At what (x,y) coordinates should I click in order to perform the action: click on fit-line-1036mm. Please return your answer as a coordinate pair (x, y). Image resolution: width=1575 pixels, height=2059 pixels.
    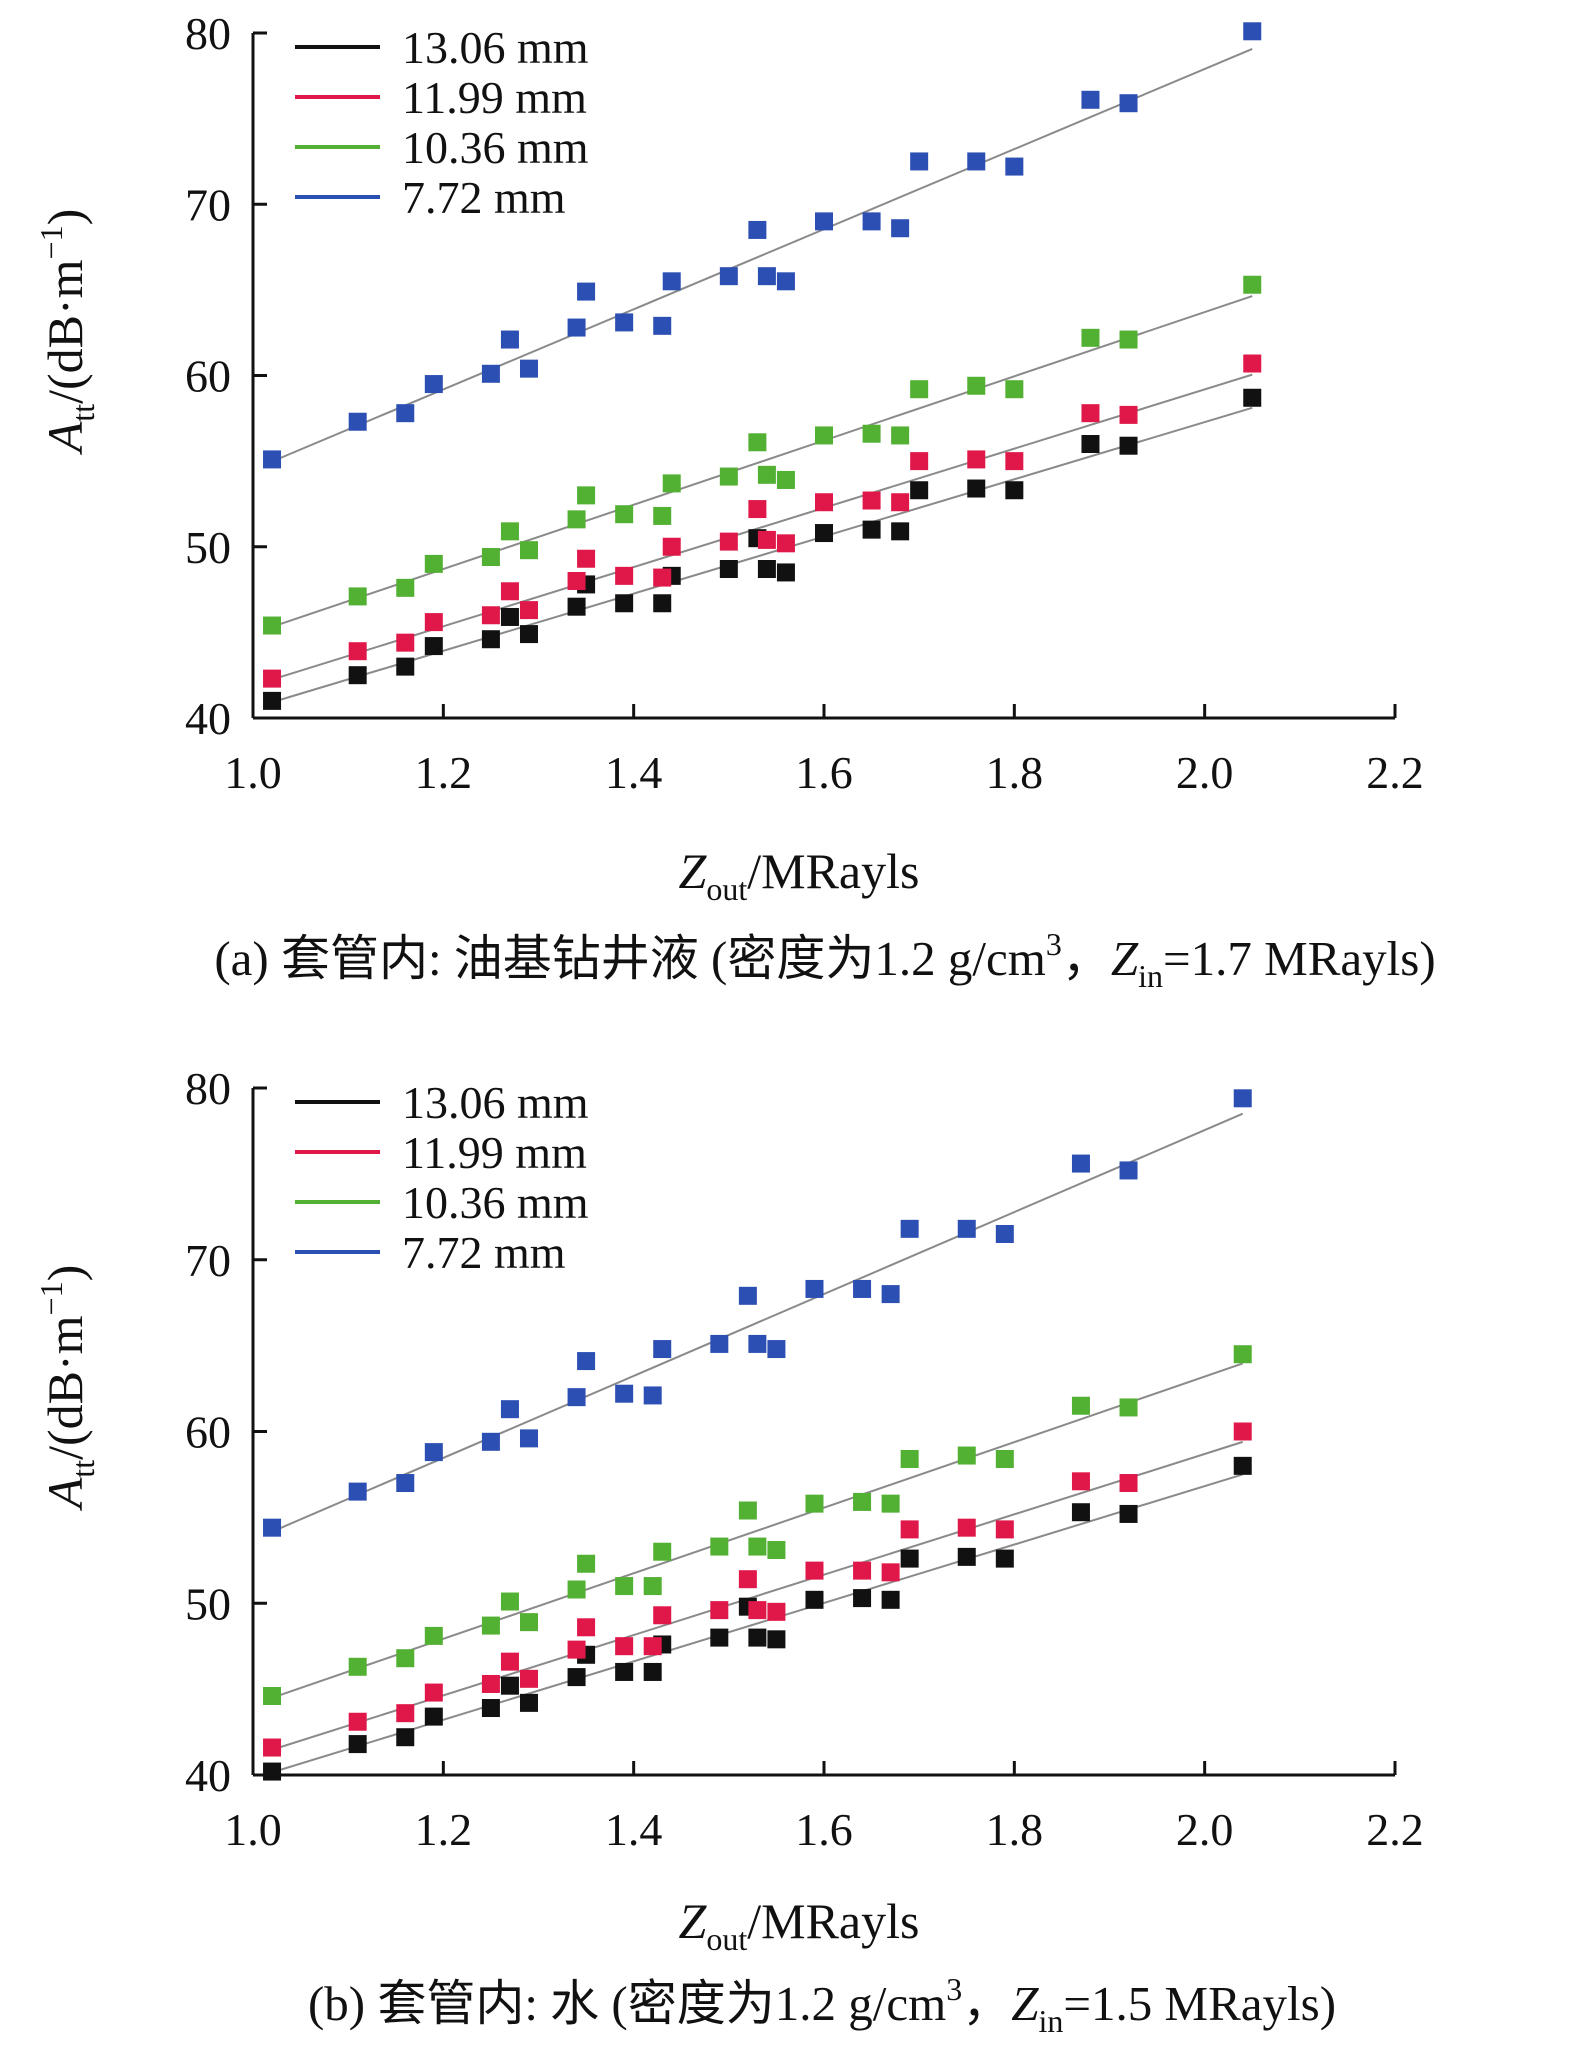
    Looking at the image, I should click on (757, 1530).